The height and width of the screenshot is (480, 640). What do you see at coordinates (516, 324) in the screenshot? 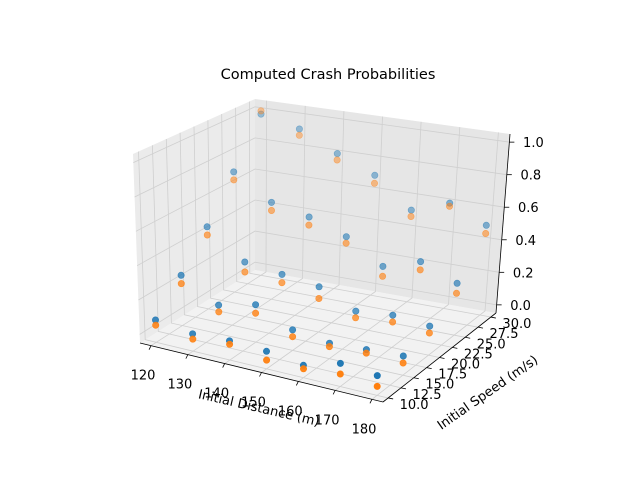
I see `y-tick-label: 30.0` at bounding box center [516, 324].